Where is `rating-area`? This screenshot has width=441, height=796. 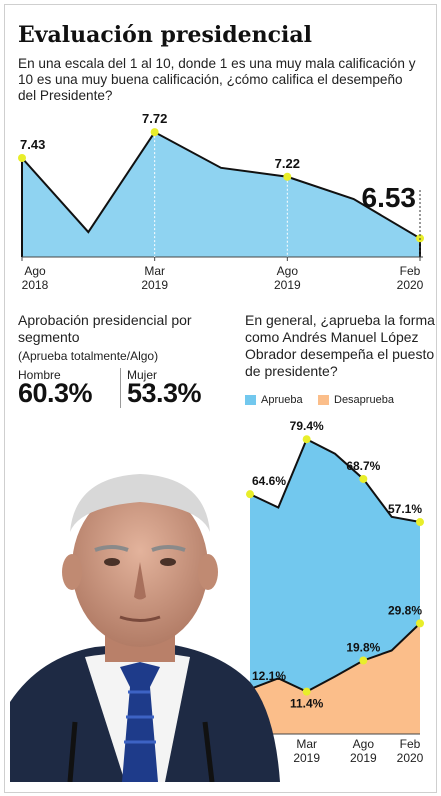
rating-area is located at coordinates (221, 194).